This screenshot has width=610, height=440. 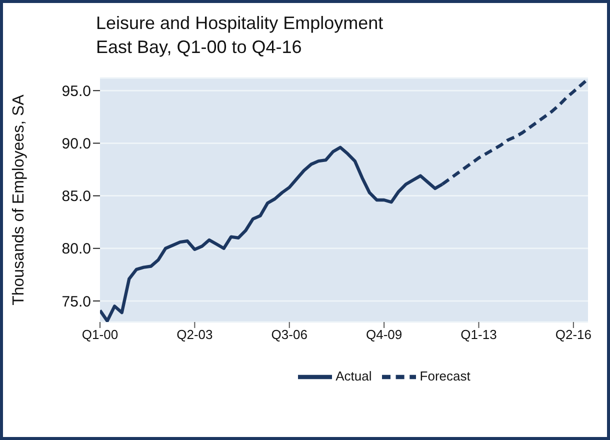 What do you see at coordinates (19, 200) in the screenshot?
I see `y-axis-title: Thousands of Employees, SA` at bounding box center [19, 200].